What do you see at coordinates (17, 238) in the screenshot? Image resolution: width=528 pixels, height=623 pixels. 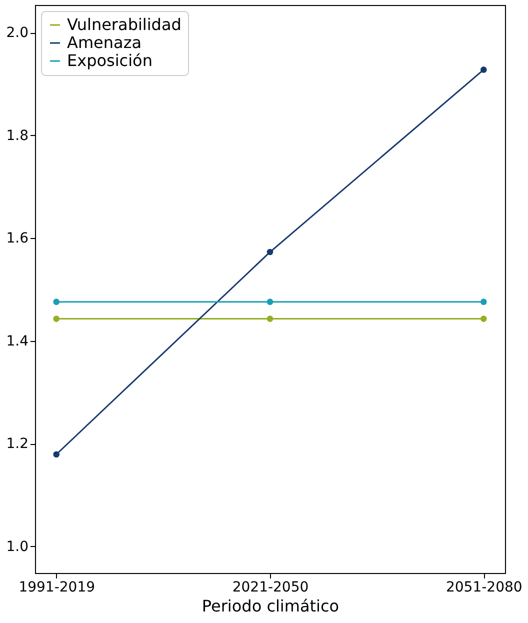 I see `y-tick-label: 1.6` at bounding box center [17, 238].